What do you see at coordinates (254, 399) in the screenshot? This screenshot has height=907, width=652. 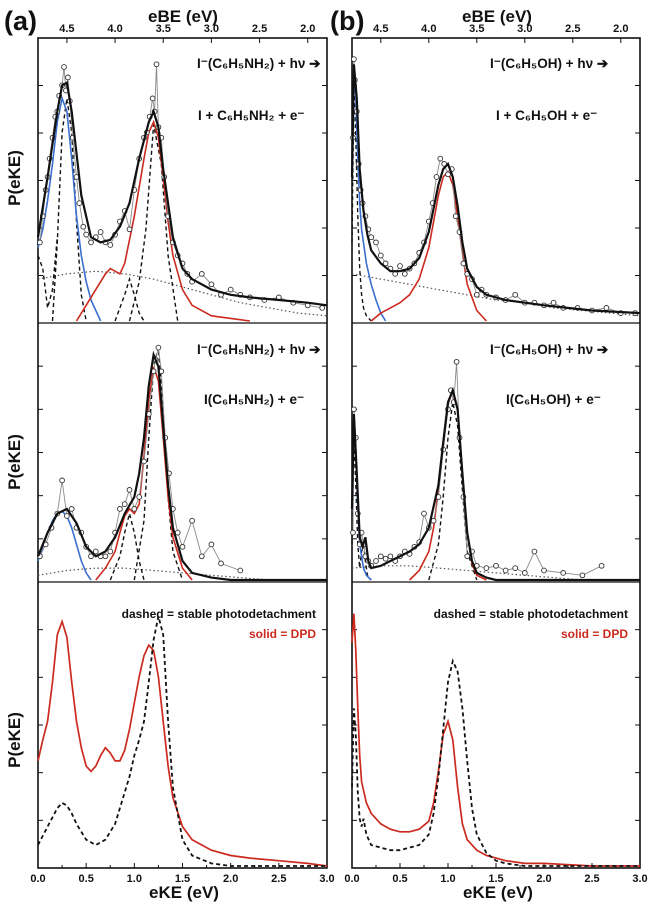 I see `annotation-a-mid-line2: I(C₆H₅NH₂) + e⁻` at bounding box center [254, 399].